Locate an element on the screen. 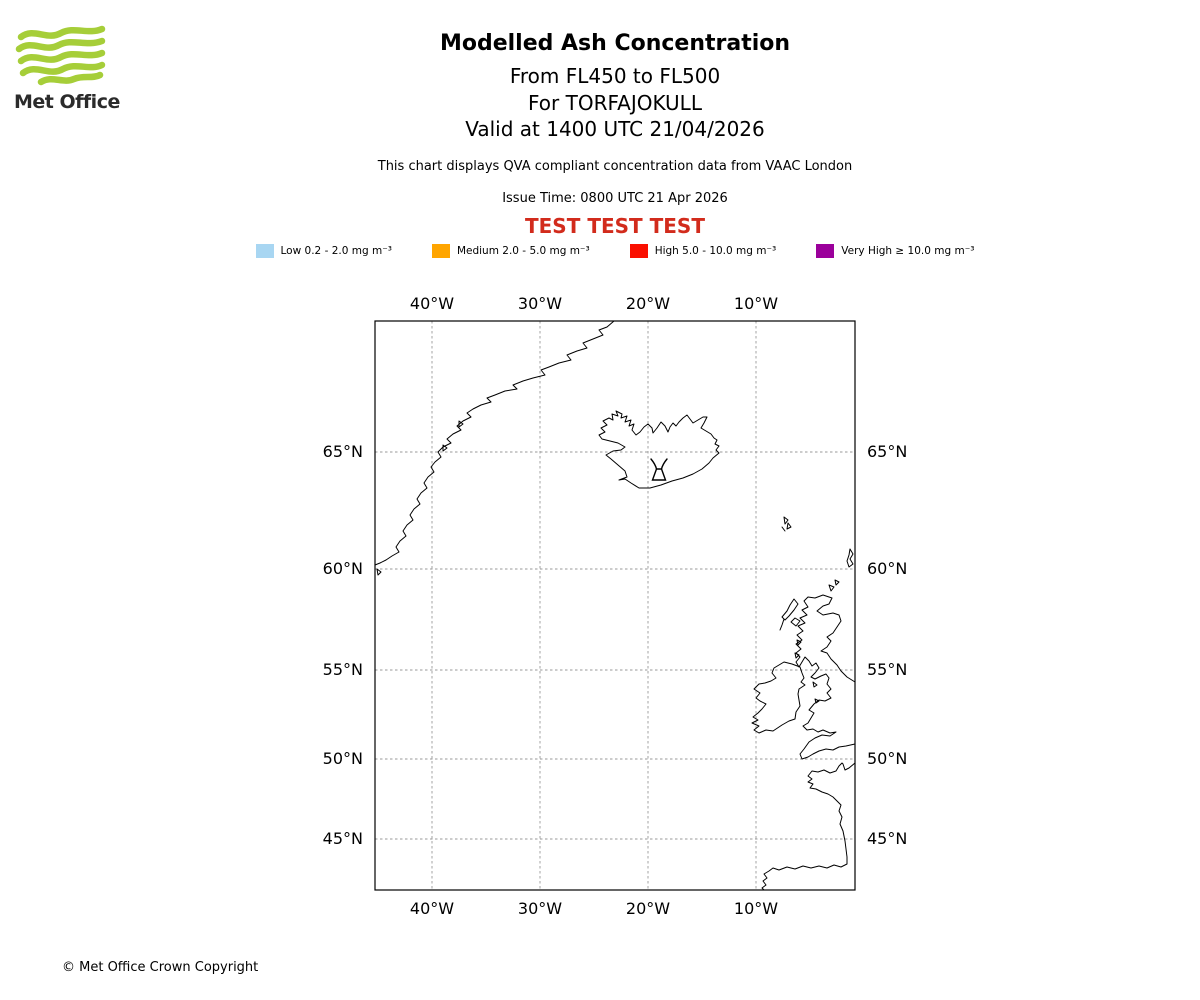 This screenshot has height=1000, width=1200. met-office-logo: Met Office is located at coordinates (69, 68).